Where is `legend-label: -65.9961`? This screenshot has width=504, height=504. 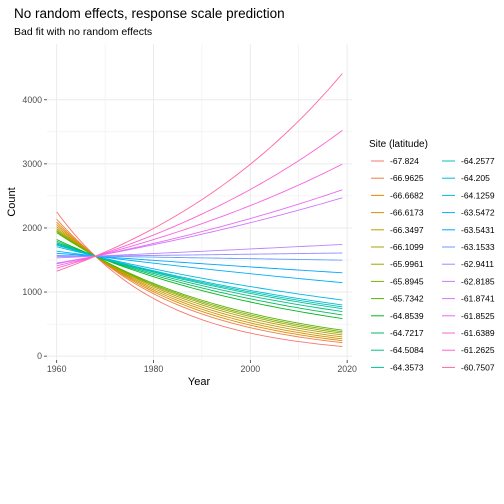 legend-label: -65.9961 is located at coordinates (407, 264).